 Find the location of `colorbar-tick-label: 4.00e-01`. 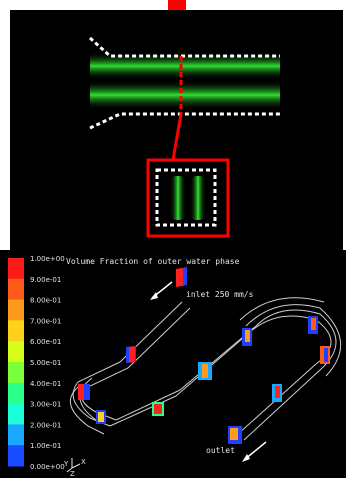

colorbar-tick-label: 4.00e-01 is located at coordinates (45, 384).